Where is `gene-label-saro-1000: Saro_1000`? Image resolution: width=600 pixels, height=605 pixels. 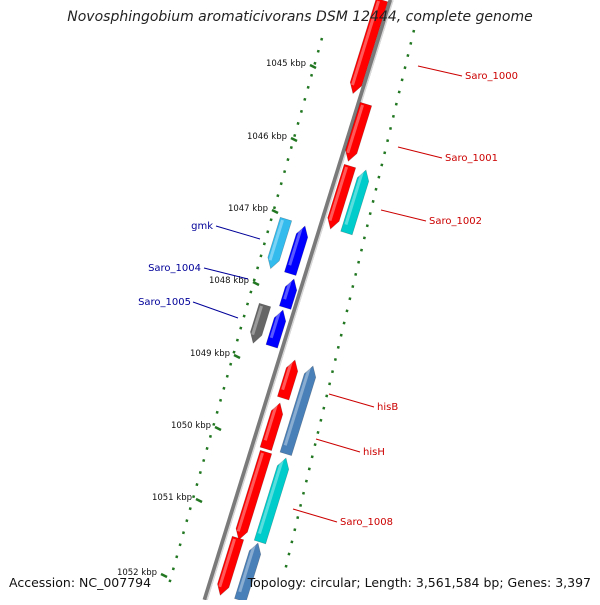 gene-label-saro-1000: Saro_1000 is located at coordinates (491, 76).